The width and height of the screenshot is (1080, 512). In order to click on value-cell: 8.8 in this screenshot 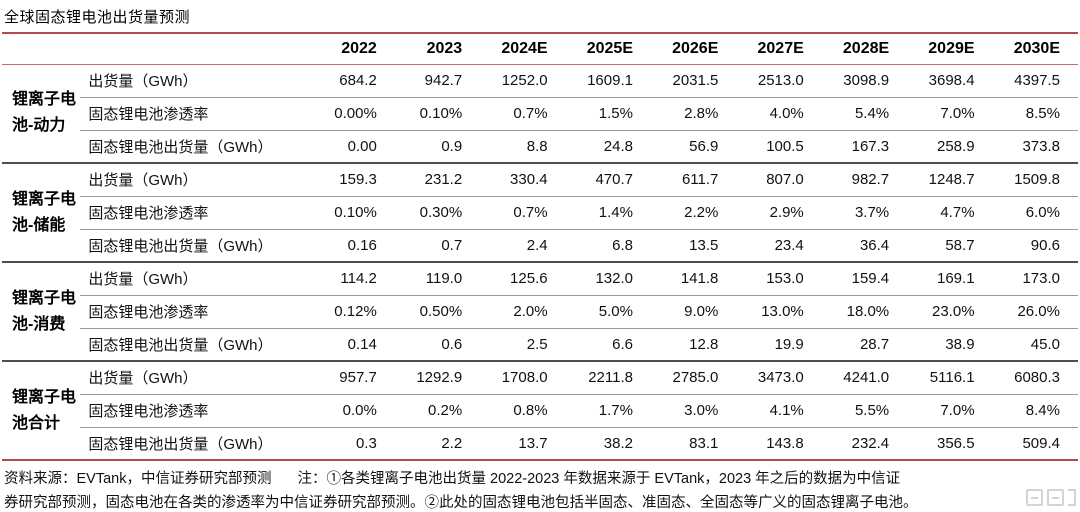, I will do `click(523, 147)`.